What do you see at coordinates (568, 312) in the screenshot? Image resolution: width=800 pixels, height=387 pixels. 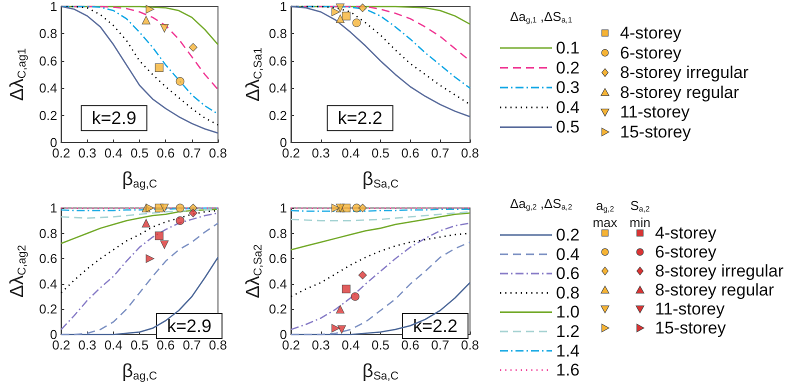 I see `legend-label: 1.0` at bounding box center [568, 312].